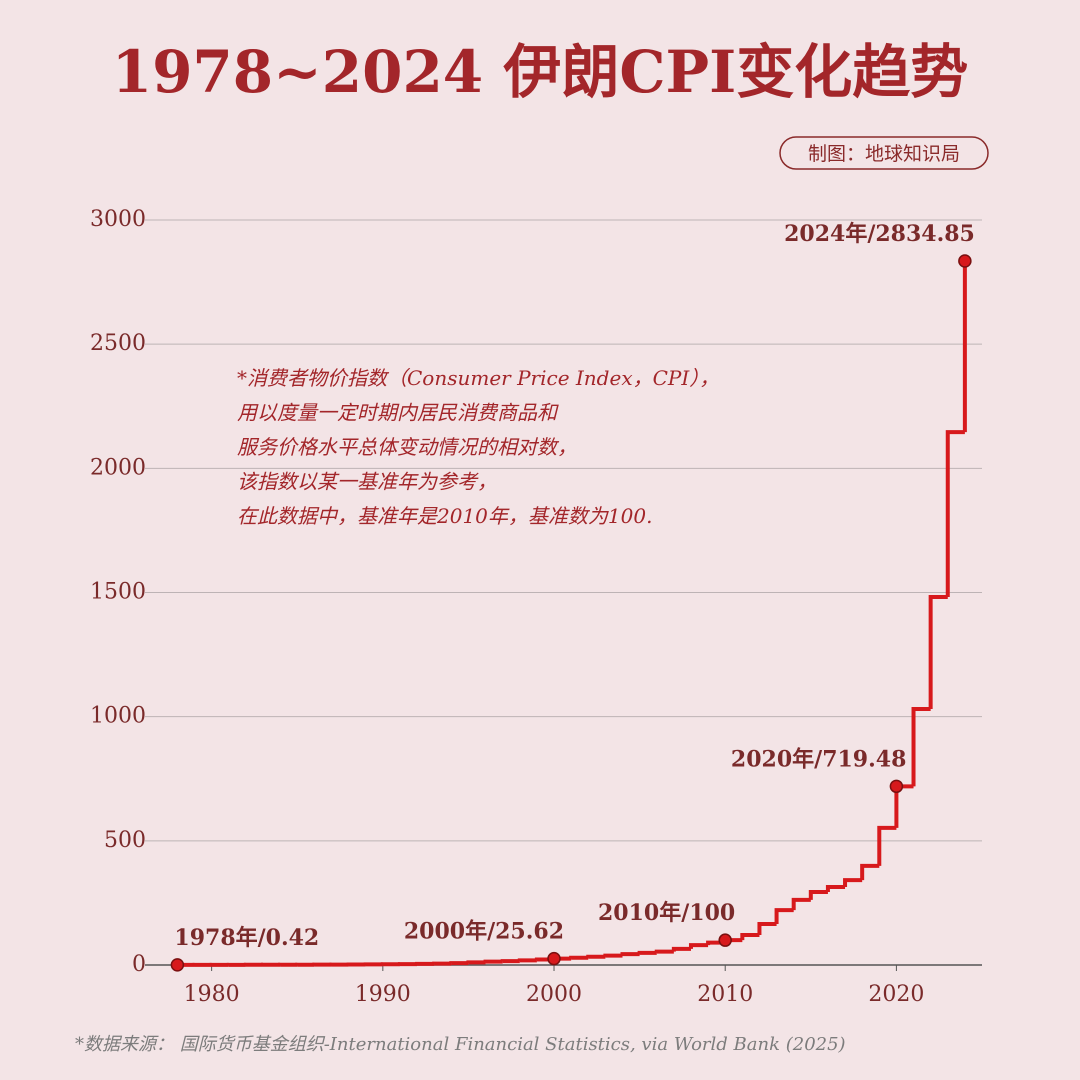 The image size is (1080, 1080). I want to click on chart-title: 1978~2024 伊朗CPI变化趋势, so click(540, 72).